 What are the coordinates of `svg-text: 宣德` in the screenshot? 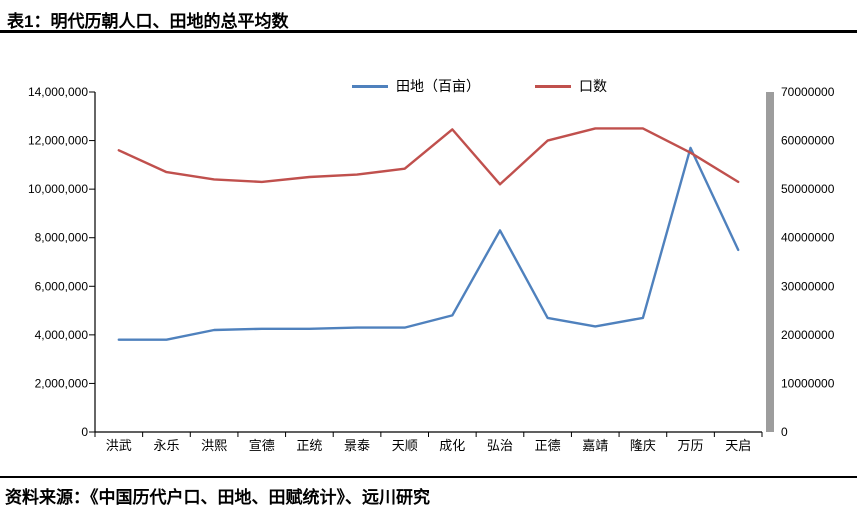 It's located at (262, 445).